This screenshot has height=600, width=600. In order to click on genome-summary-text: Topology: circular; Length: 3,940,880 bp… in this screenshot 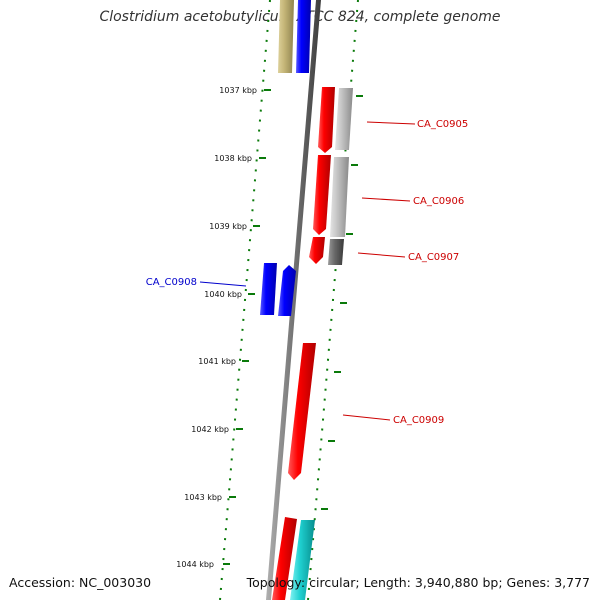, I will do `click(418, 582)`.